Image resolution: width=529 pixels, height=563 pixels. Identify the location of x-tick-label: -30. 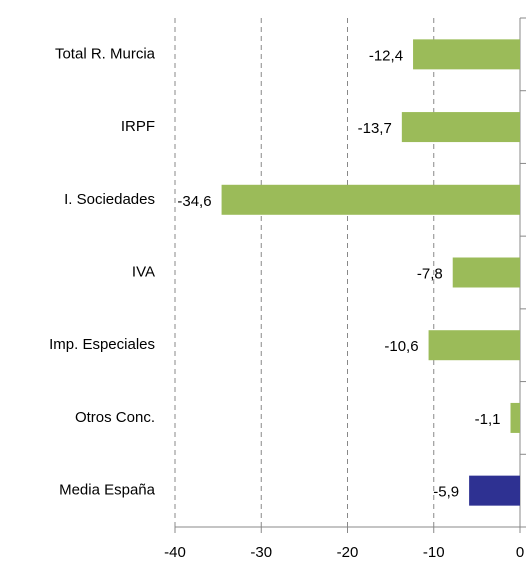
(261, 552).